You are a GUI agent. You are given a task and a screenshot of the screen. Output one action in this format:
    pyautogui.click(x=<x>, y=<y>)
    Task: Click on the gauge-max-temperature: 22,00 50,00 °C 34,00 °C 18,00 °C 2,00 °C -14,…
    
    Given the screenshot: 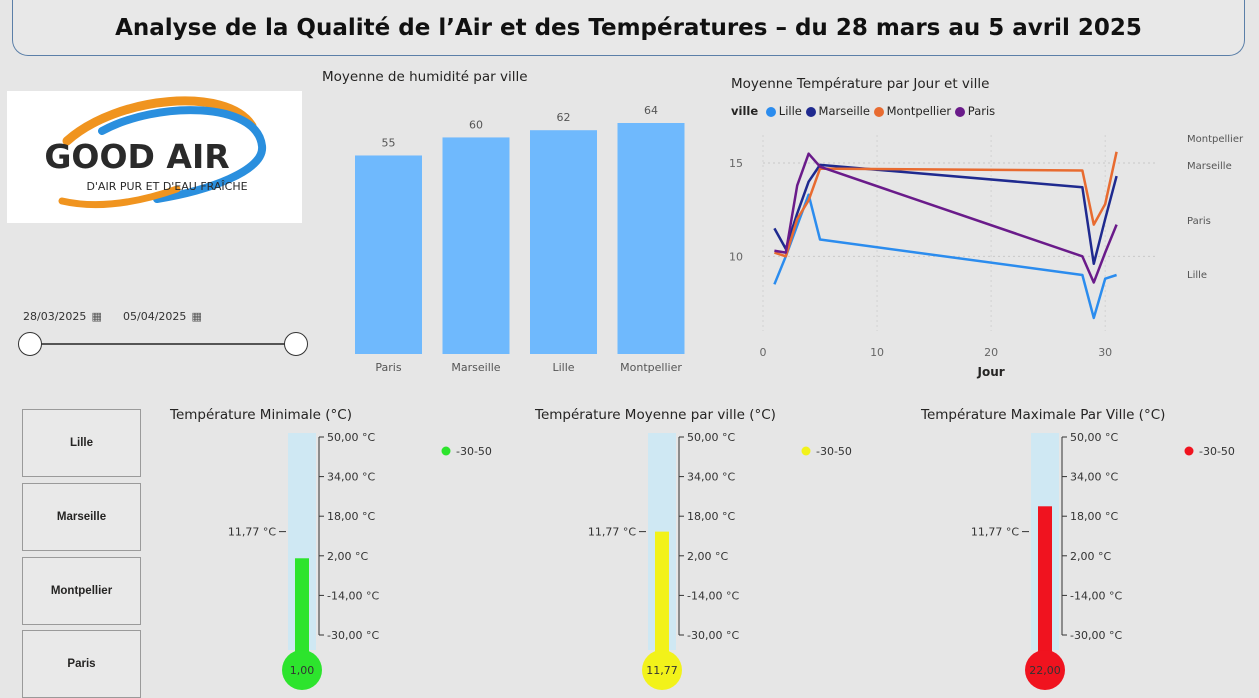 What is the action you would take?
    pyautogui.click(x=1103, y=560)
    